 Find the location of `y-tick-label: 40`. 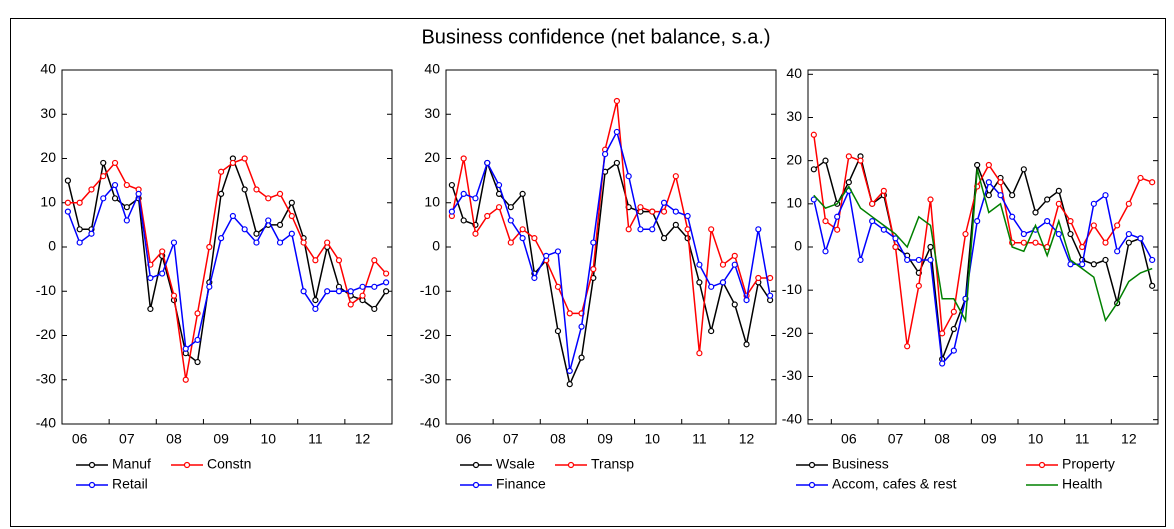

y-tick-label: 40 is located at coordinates (48, 69).